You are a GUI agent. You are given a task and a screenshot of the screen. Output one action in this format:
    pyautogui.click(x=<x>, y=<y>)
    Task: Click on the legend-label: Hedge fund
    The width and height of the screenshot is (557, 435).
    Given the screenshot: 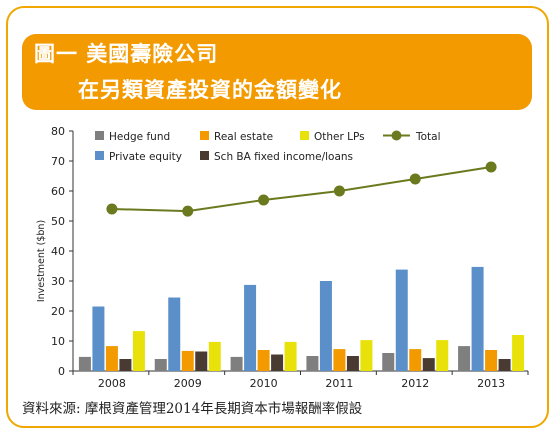 What is the action you would take?
    pyautogui.click(x=139, y=137)
    